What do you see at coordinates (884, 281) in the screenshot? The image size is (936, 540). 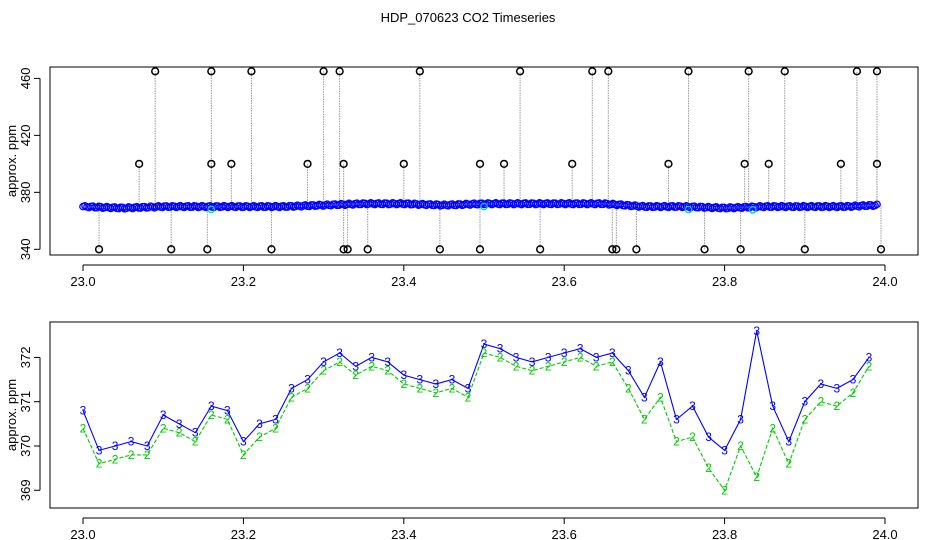 I see `top-x-tick-label: 24.0` at bounding box center [884, 281].